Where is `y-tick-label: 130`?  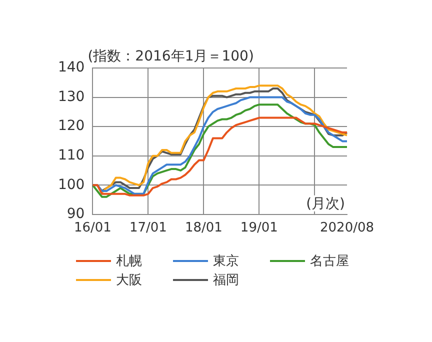
y-tick-label: 130 is located at coordinates (71, 96).